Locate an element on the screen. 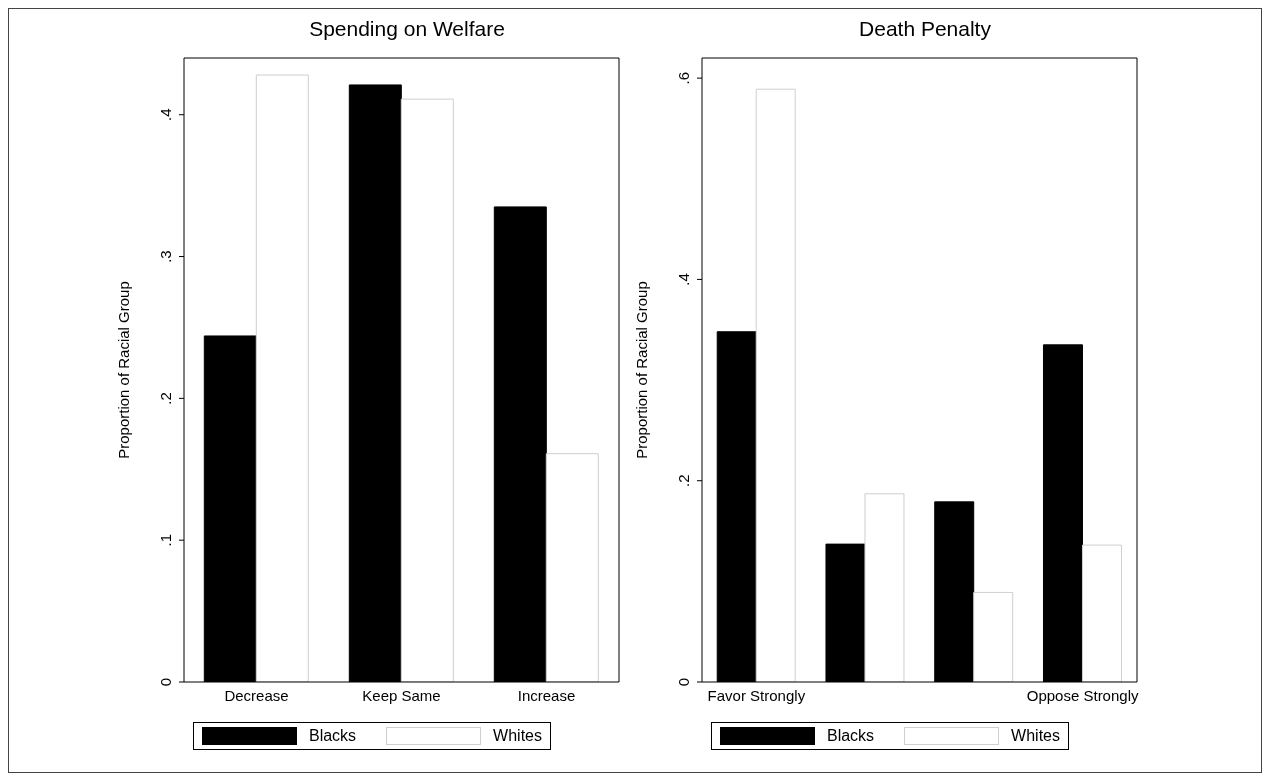 The image size is (1270, 781). x-tick-label: Decrease is located at coordinates (256, 695).